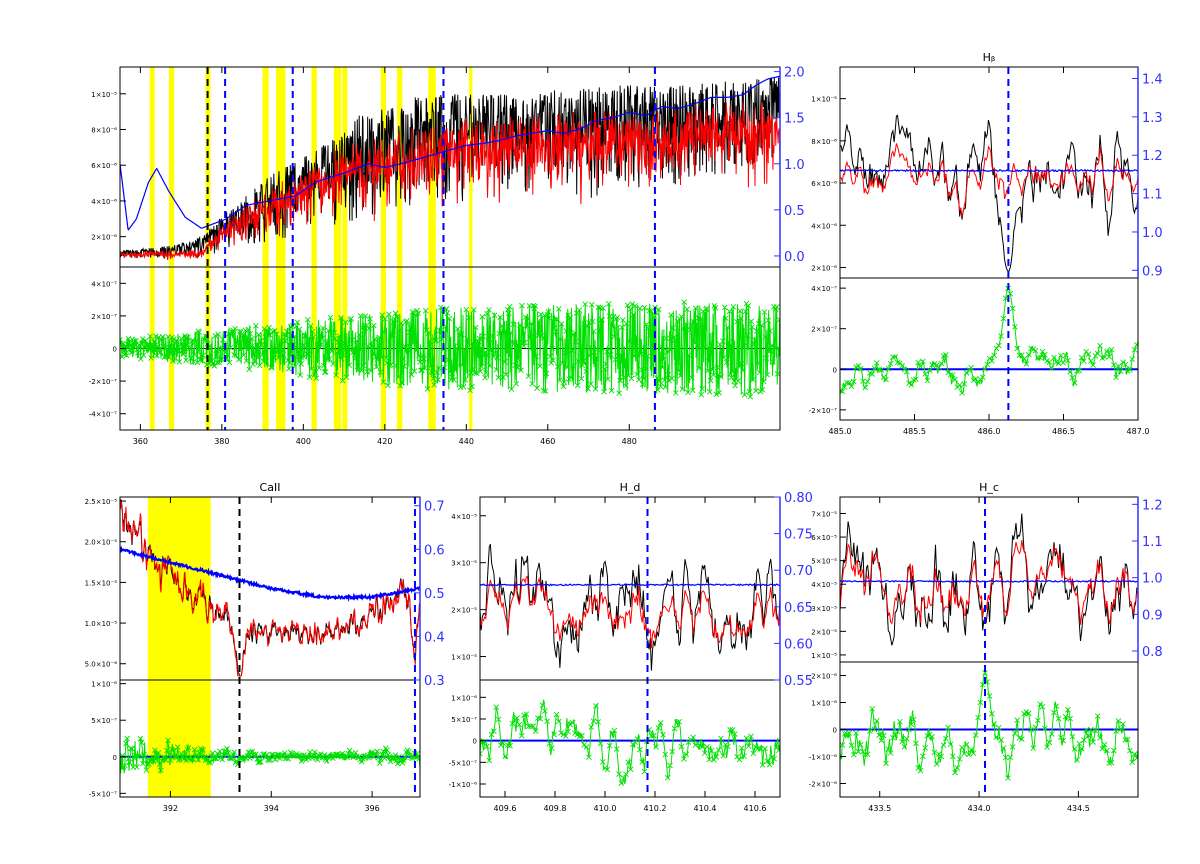 The image size is (1200, 864). Describe the element at coordinates (434, 637) in the screenshot. I see `y2-tick-label: 0.4` at that location.